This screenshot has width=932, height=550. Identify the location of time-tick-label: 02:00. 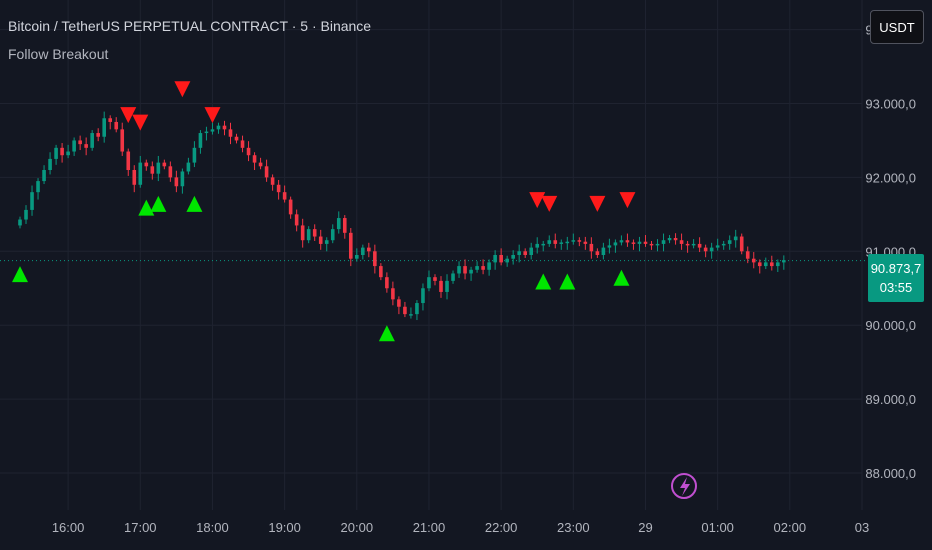
(790, 527).